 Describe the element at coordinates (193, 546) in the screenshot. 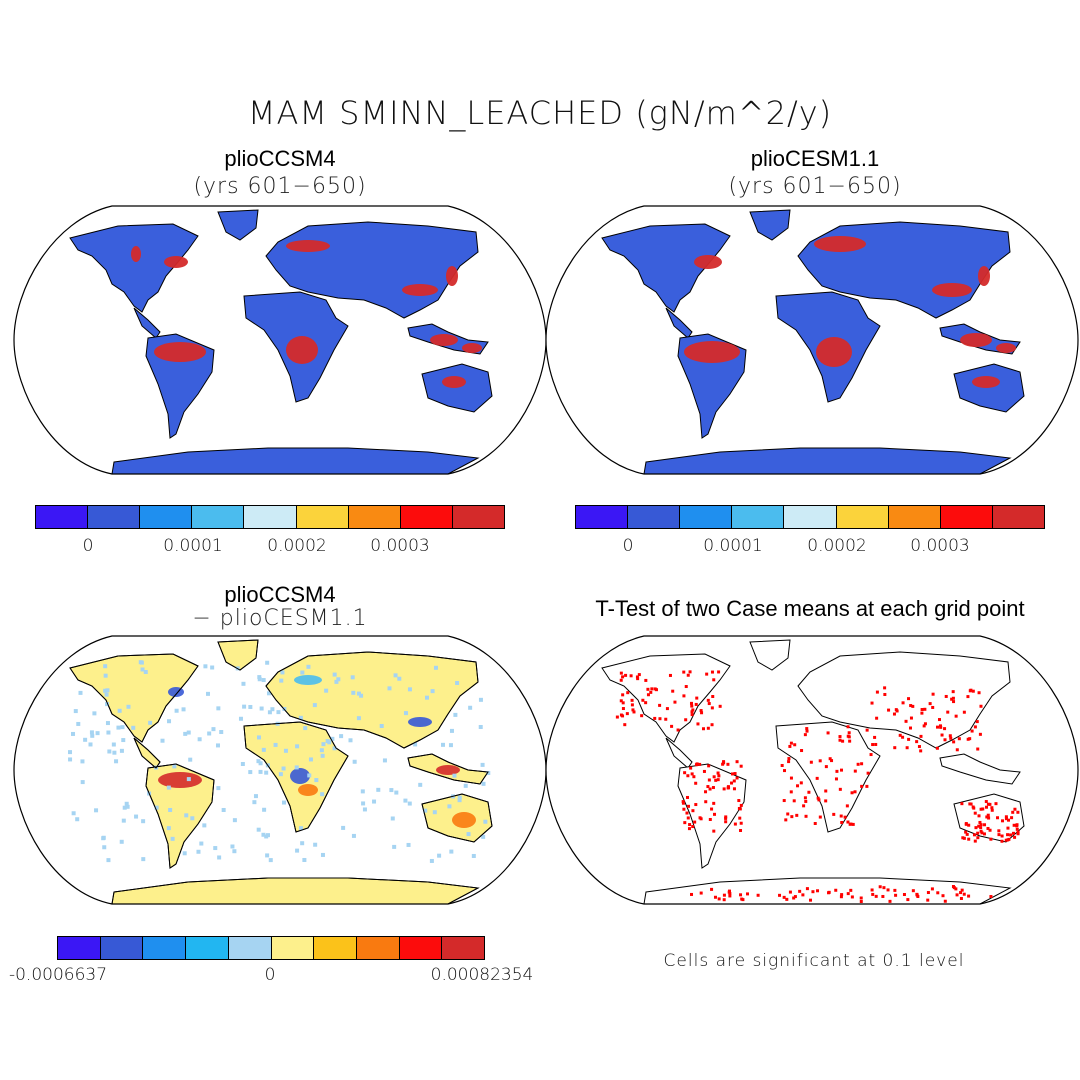

I see `colorbar1-tick-1: 0.0001` at that location.